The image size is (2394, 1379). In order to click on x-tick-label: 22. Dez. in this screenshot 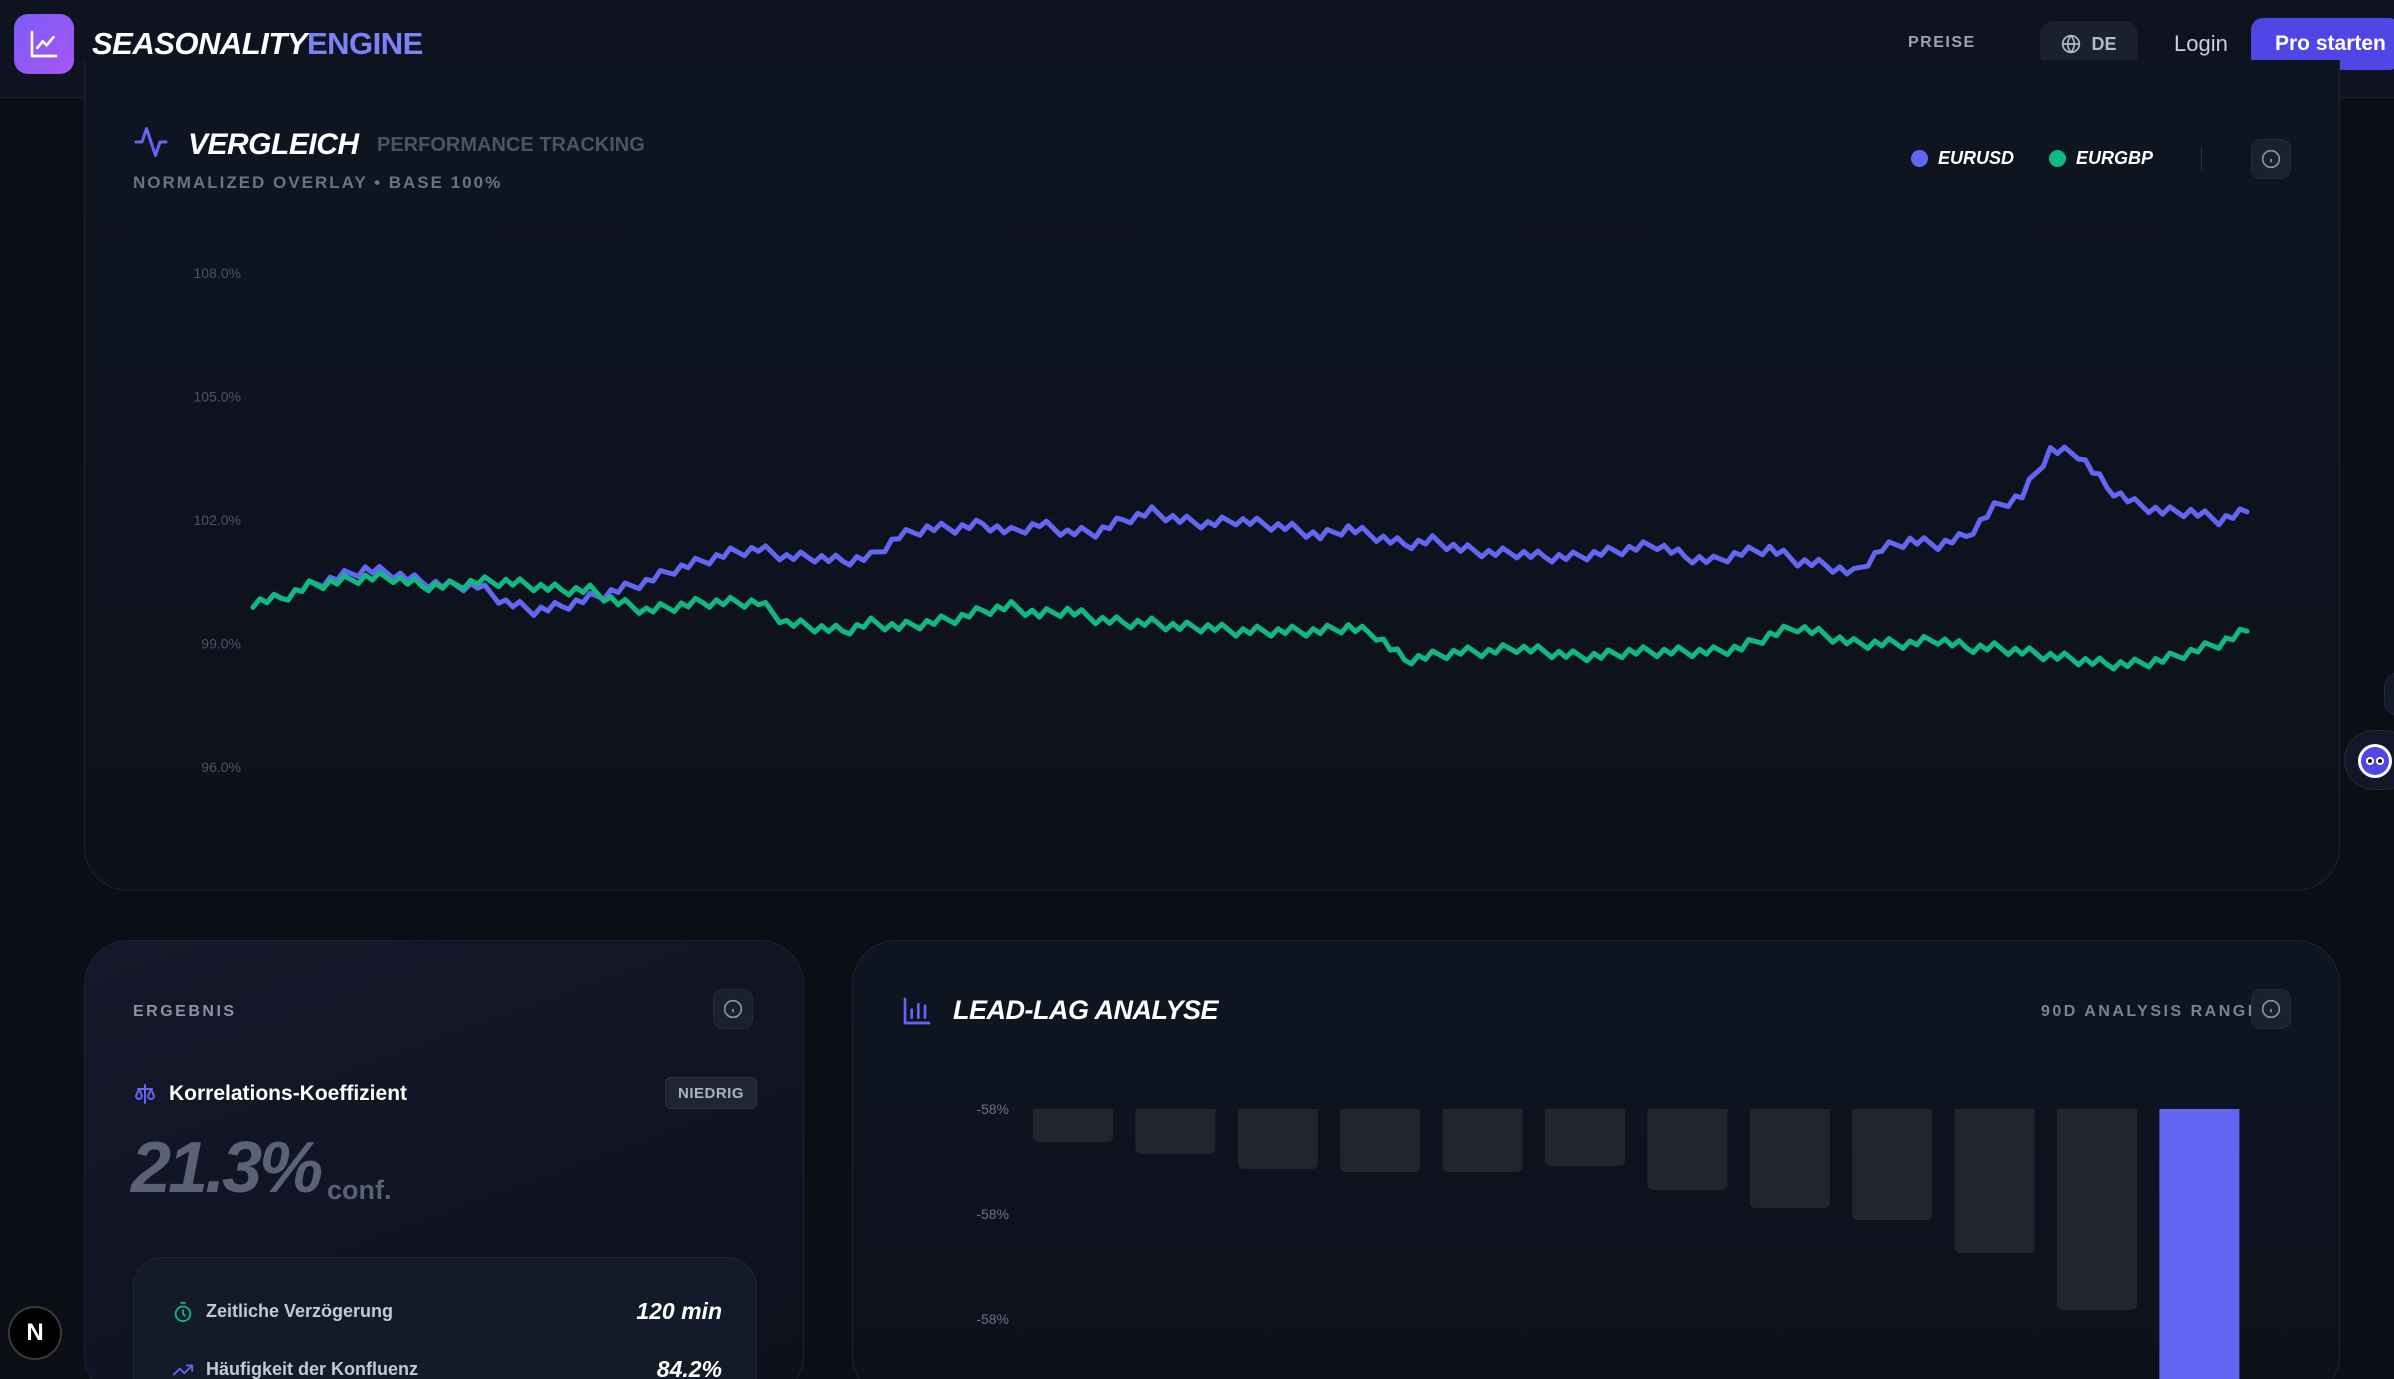, I will do `click(1264, 778)`.